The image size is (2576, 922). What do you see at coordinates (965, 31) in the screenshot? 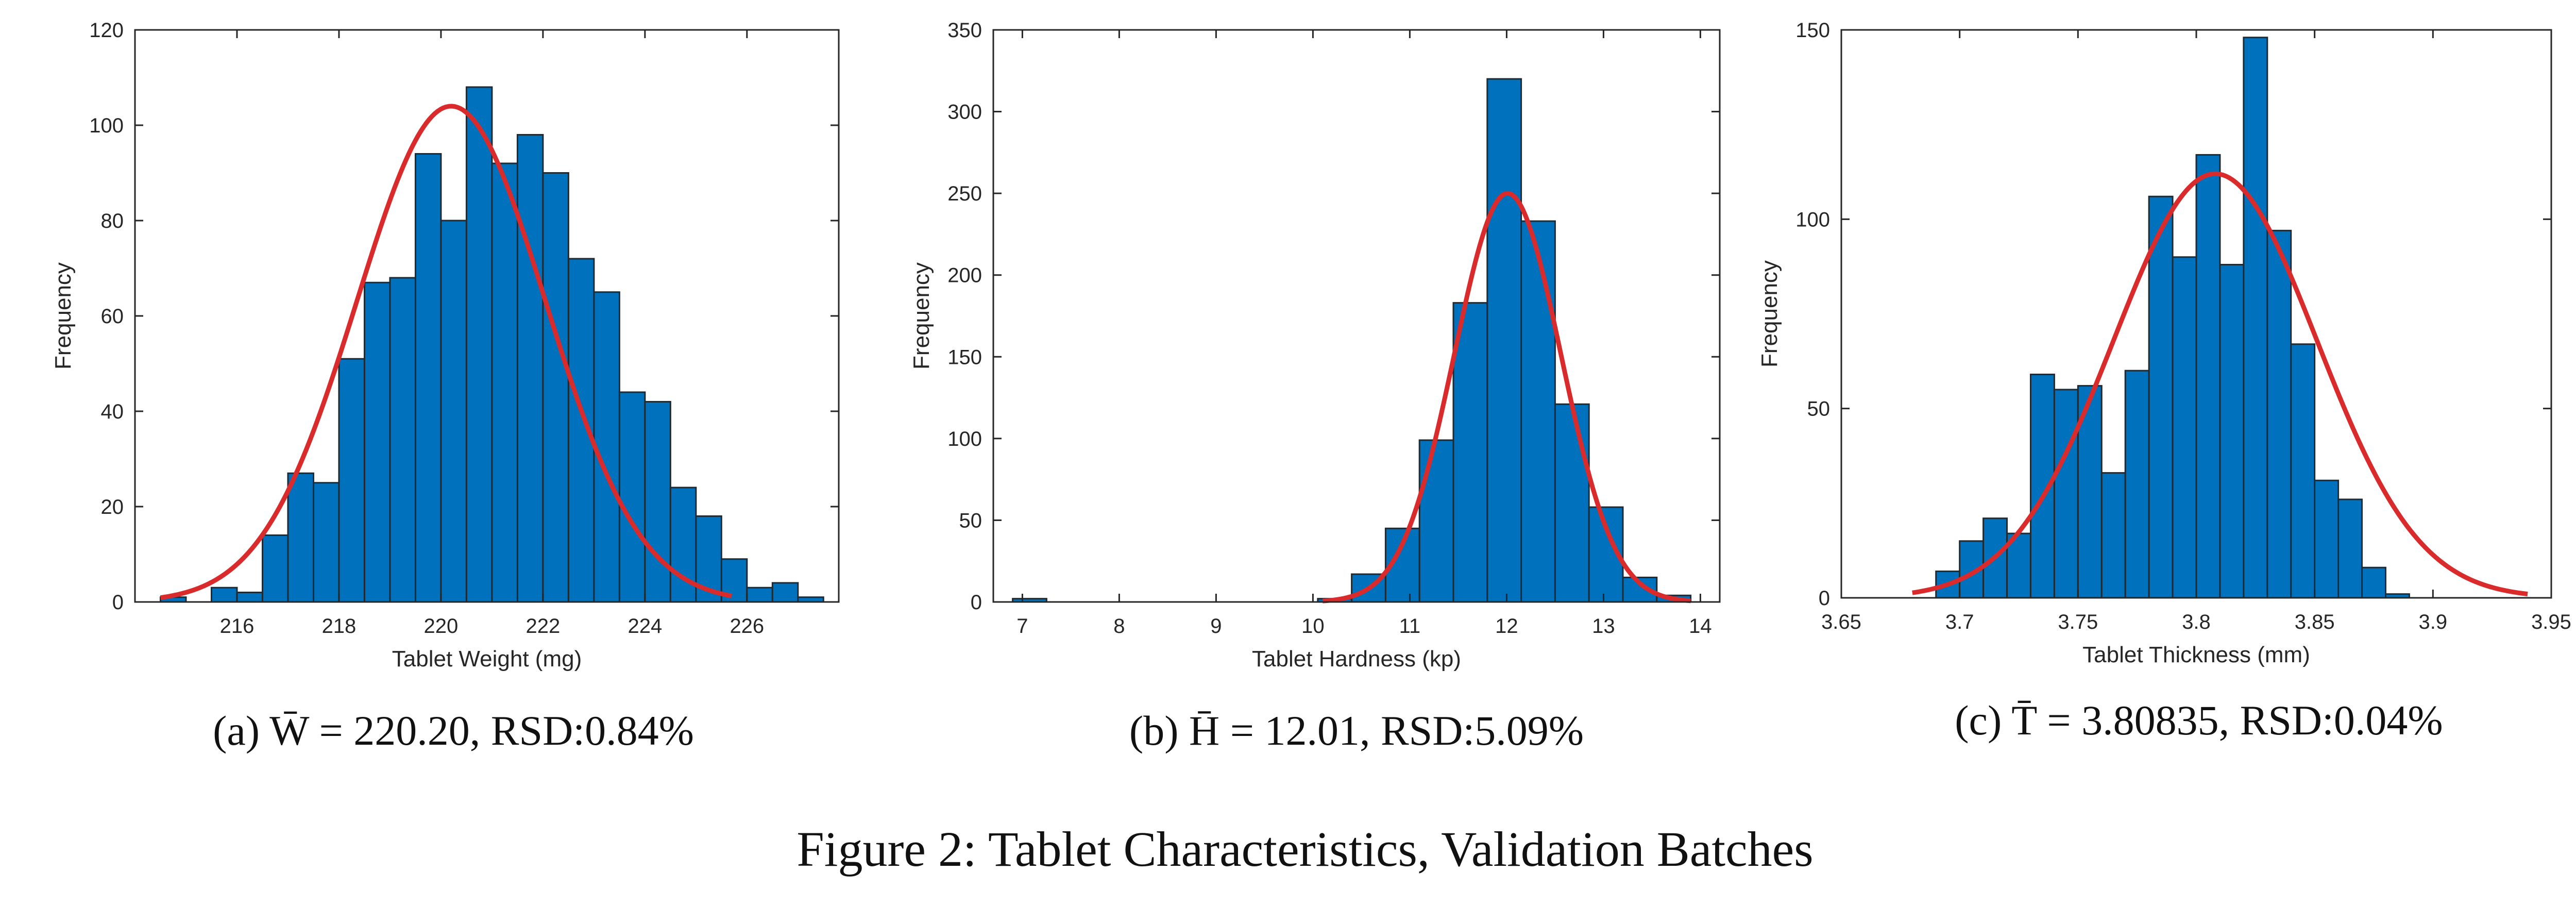
I see `y-tick-label: 350` at bounding box center [965, 31].